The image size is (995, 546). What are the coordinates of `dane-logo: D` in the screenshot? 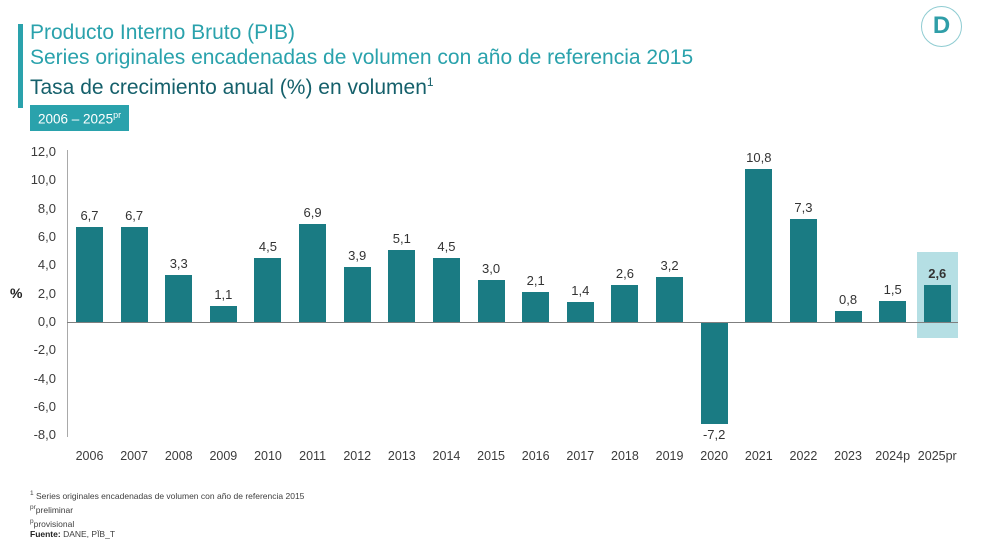 It's located at (941, 26).